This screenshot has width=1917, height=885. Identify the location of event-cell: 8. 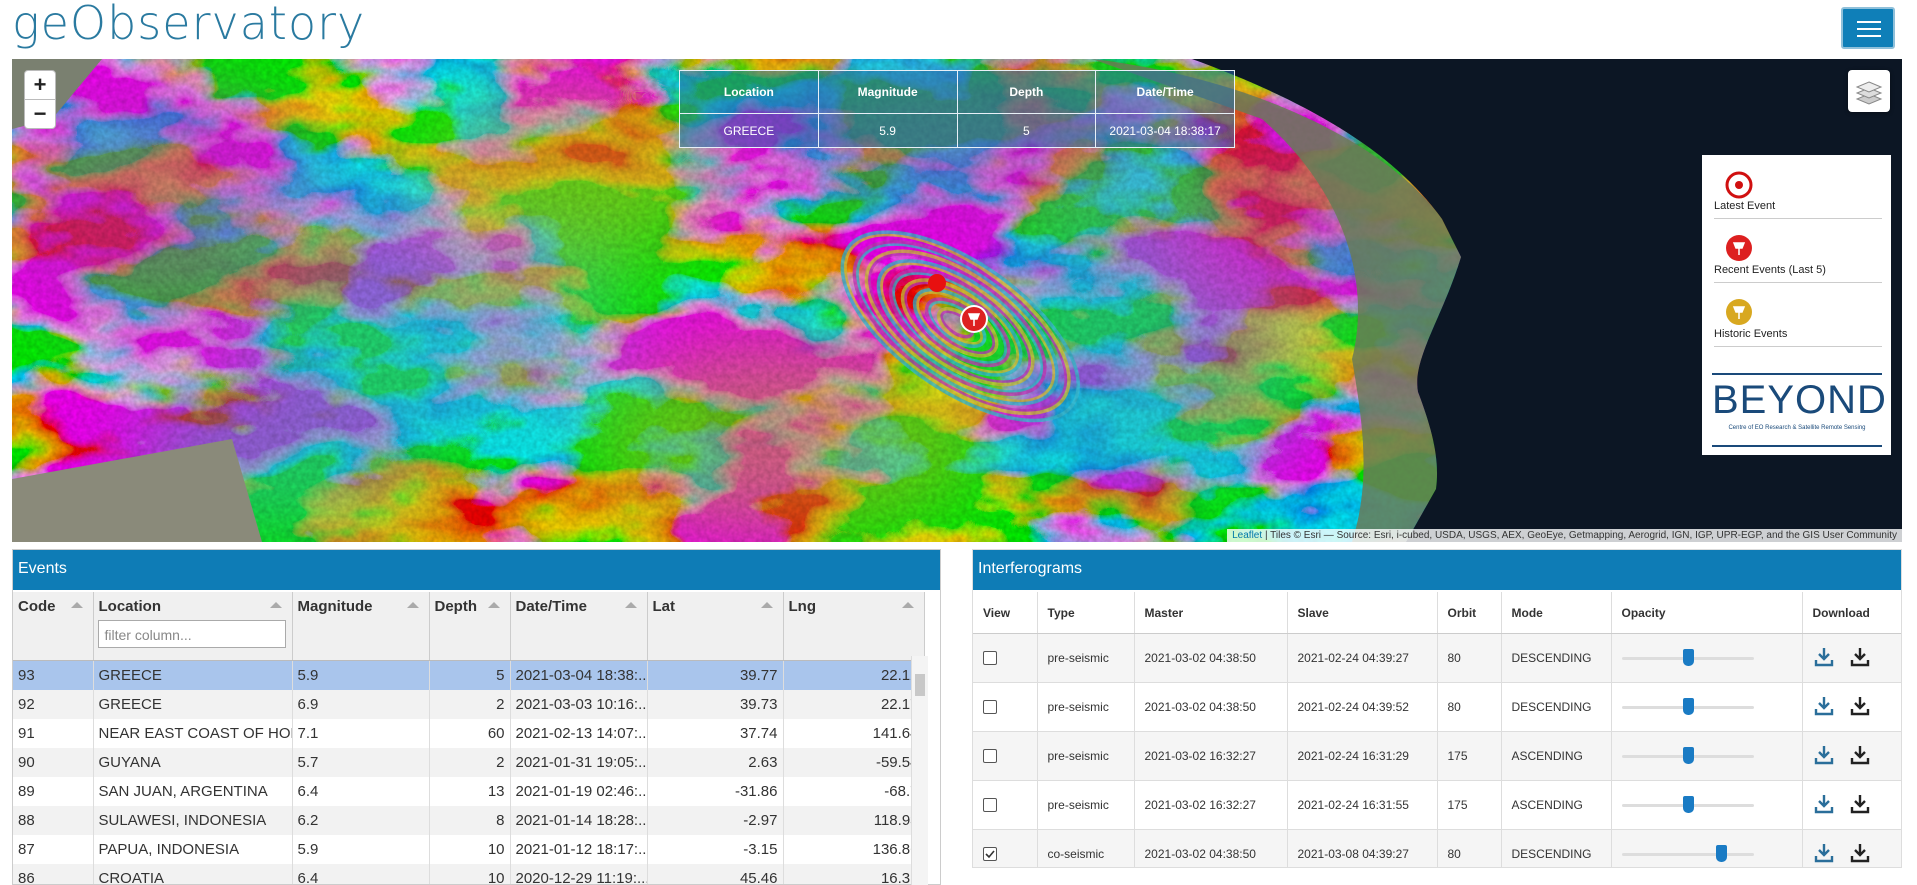
(470, 820).